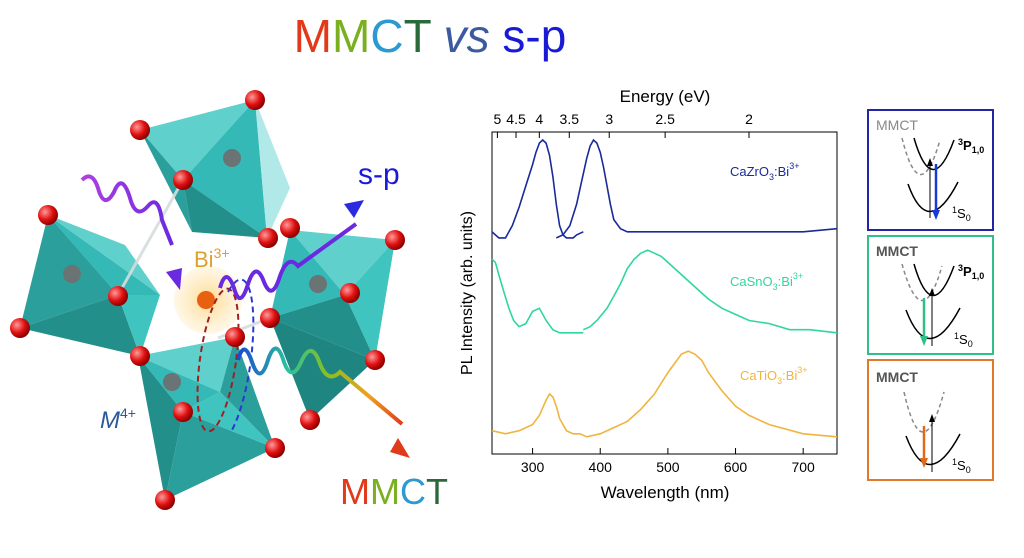  I want to click on x-tick-label: 400, so click(601, 467).